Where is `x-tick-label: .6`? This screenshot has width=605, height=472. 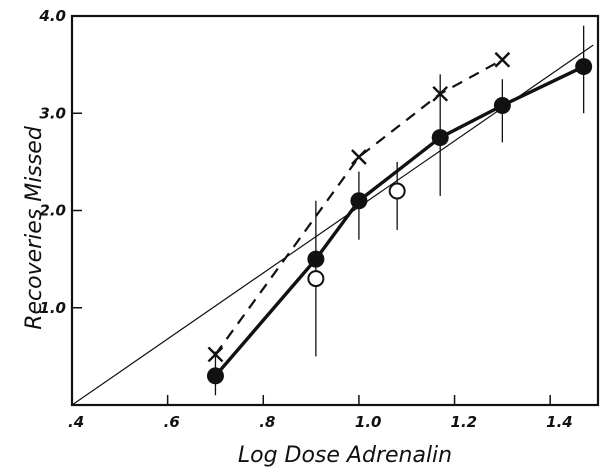
x-tick-label: .6 is located at coordinates (172, 422).